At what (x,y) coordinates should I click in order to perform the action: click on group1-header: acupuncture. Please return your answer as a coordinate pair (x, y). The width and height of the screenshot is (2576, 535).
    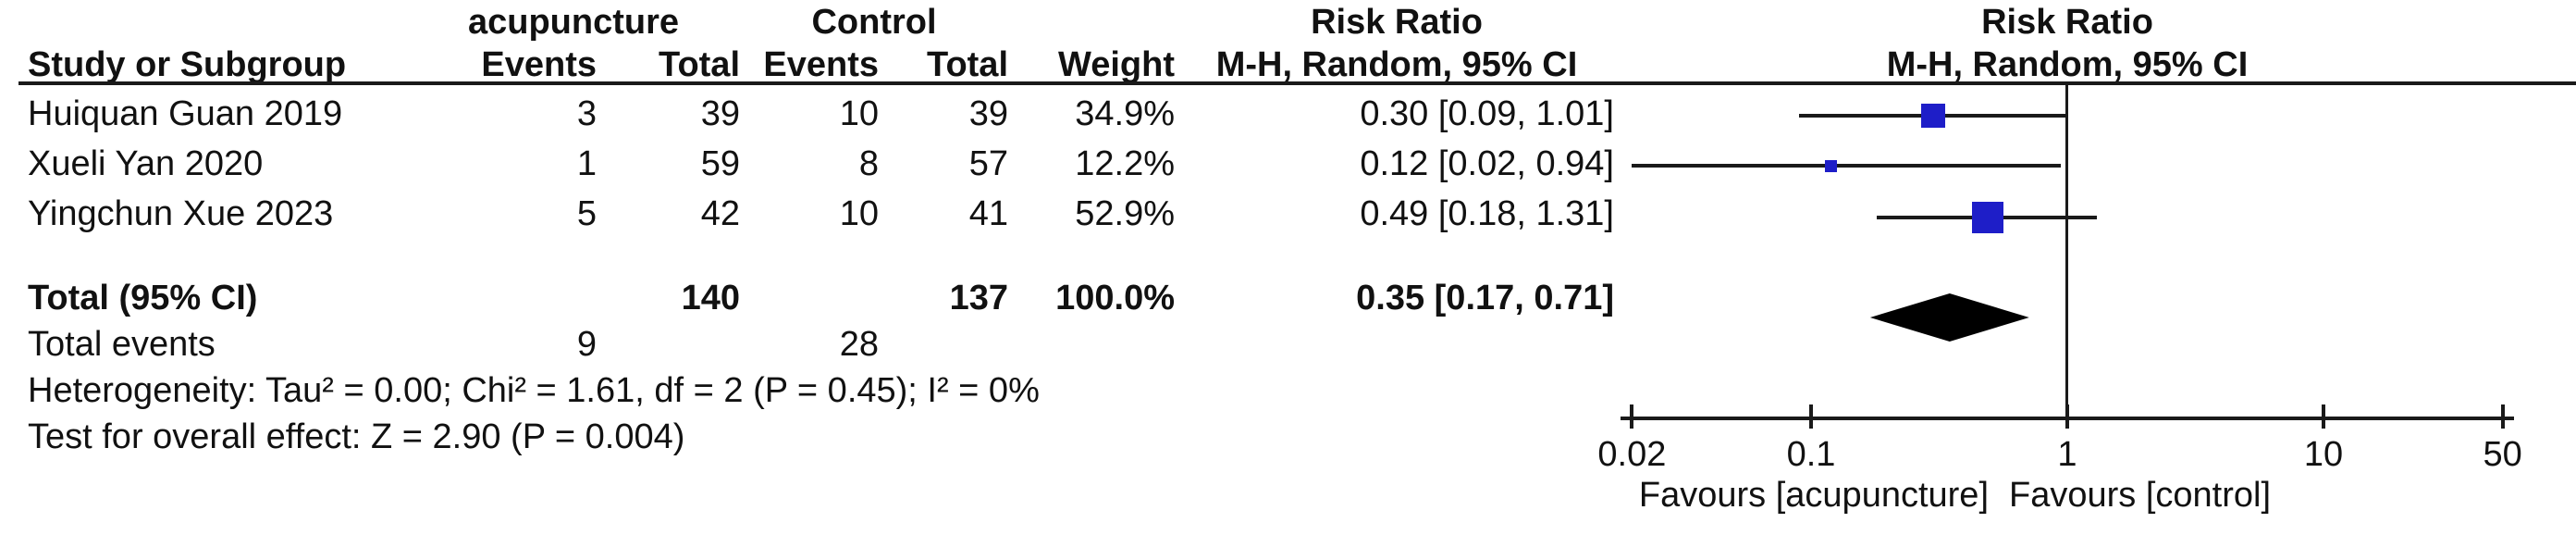
    Looking at the image, I should click on (573, 23).